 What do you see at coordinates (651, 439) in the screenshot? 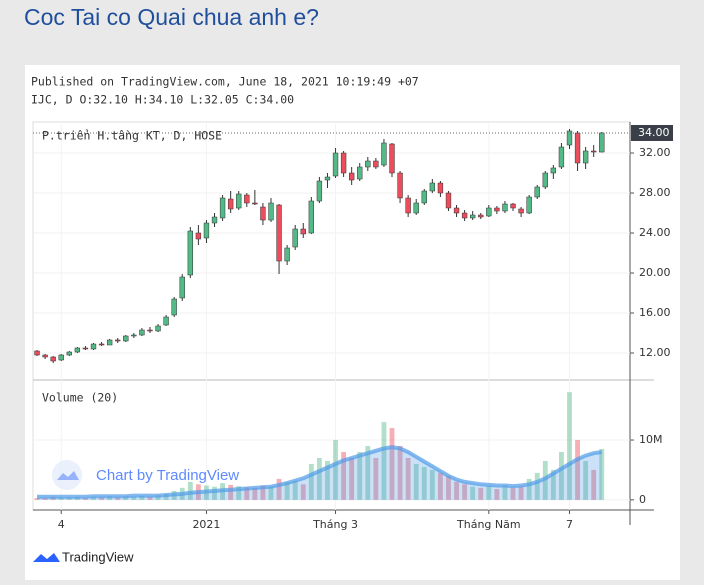
I see `y-tick-label: 10M` at bounding box center [651, 439].